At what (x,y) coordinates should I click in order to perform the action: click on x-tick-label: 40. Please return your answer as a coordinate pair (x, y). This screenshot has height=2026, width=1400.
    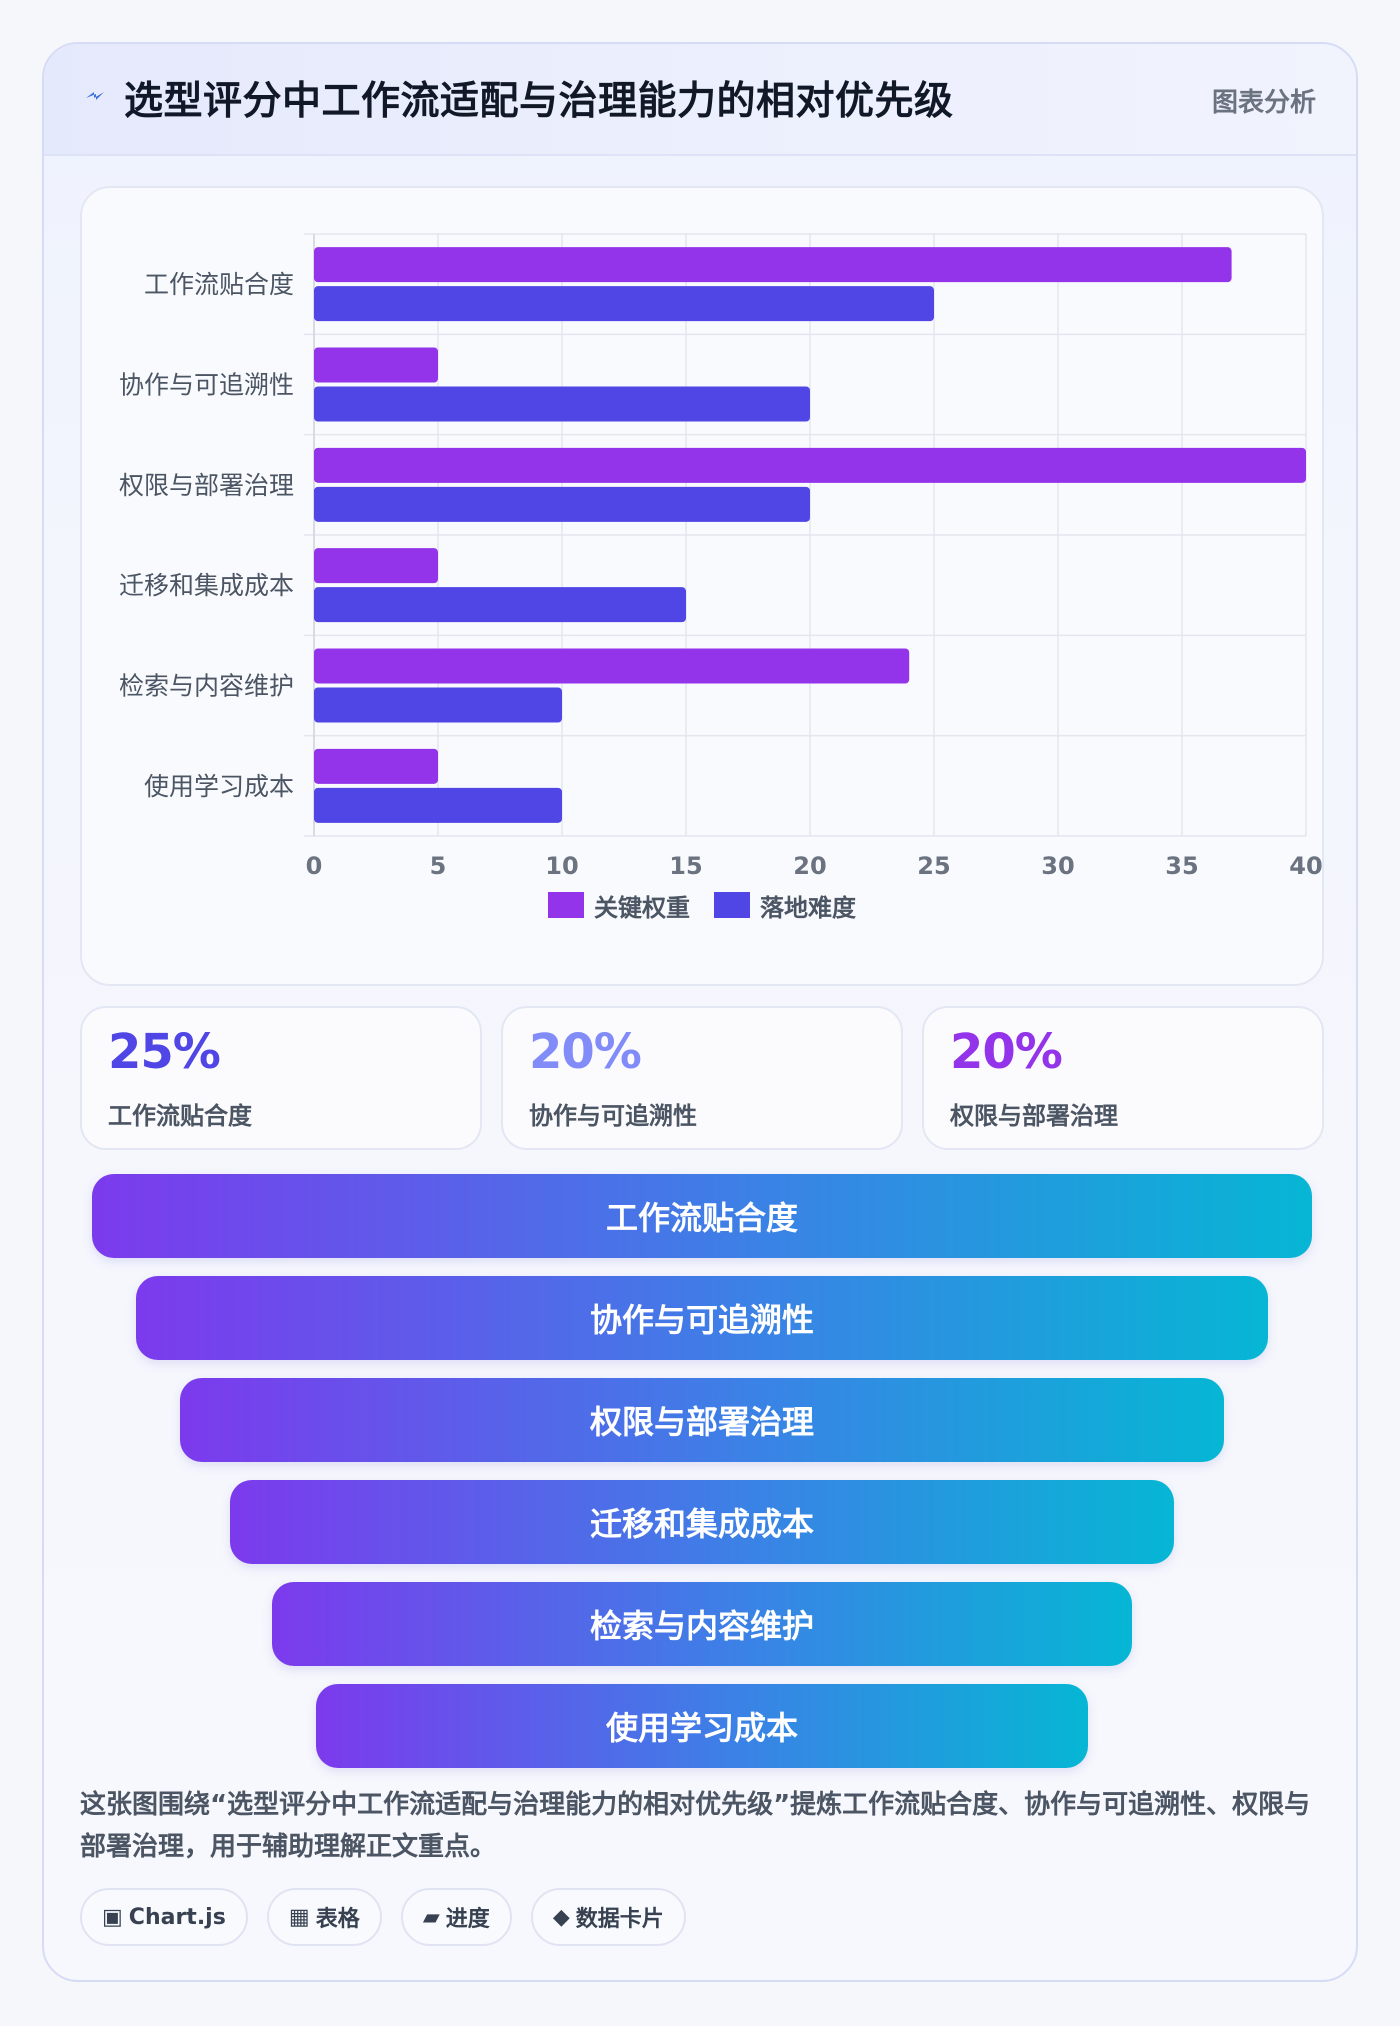
    Looking at the image, I should click on (1305, 866).